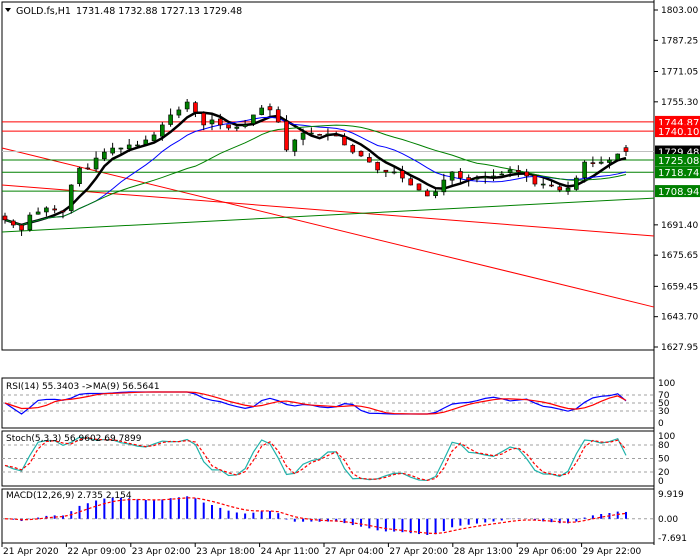 This screenshot has height=560, width=700. I want to click on price-tick-label: 1627.95, so click(679, 348).